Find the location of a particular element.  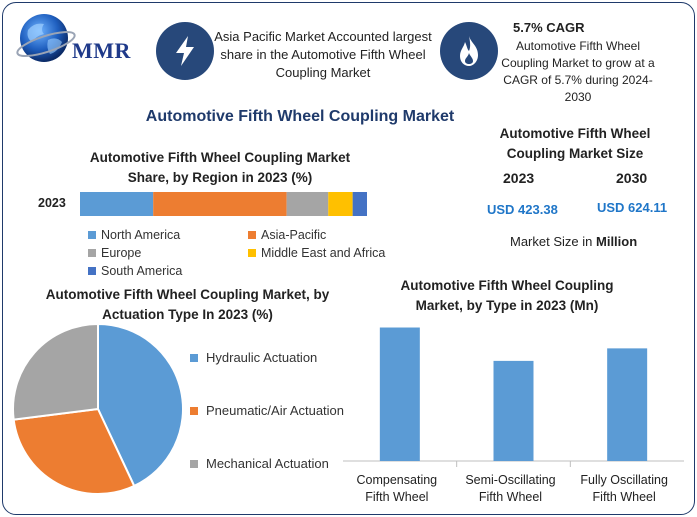

legend-label: Hydraulic Actuation is located at coordinates (262, 357).